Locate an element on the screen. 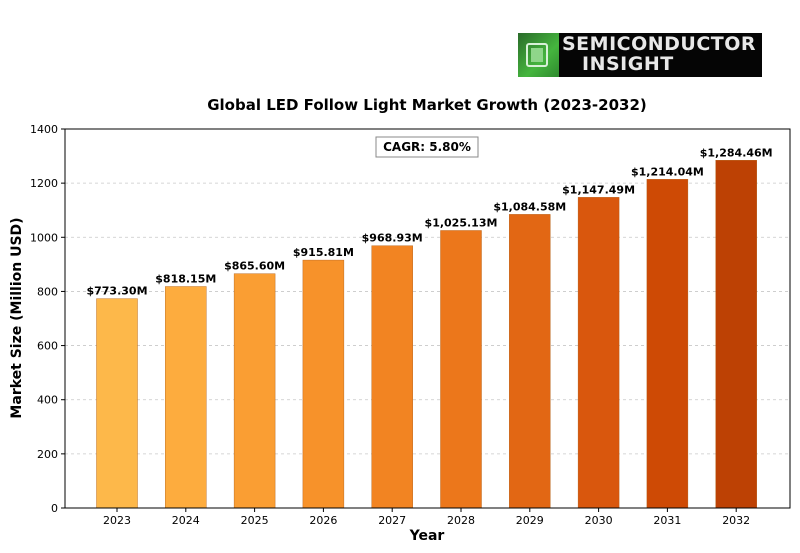 The height and width of the screenshot is (553, 800). data-label-2029: $1,084.58M is located at coordinates (529, 206).